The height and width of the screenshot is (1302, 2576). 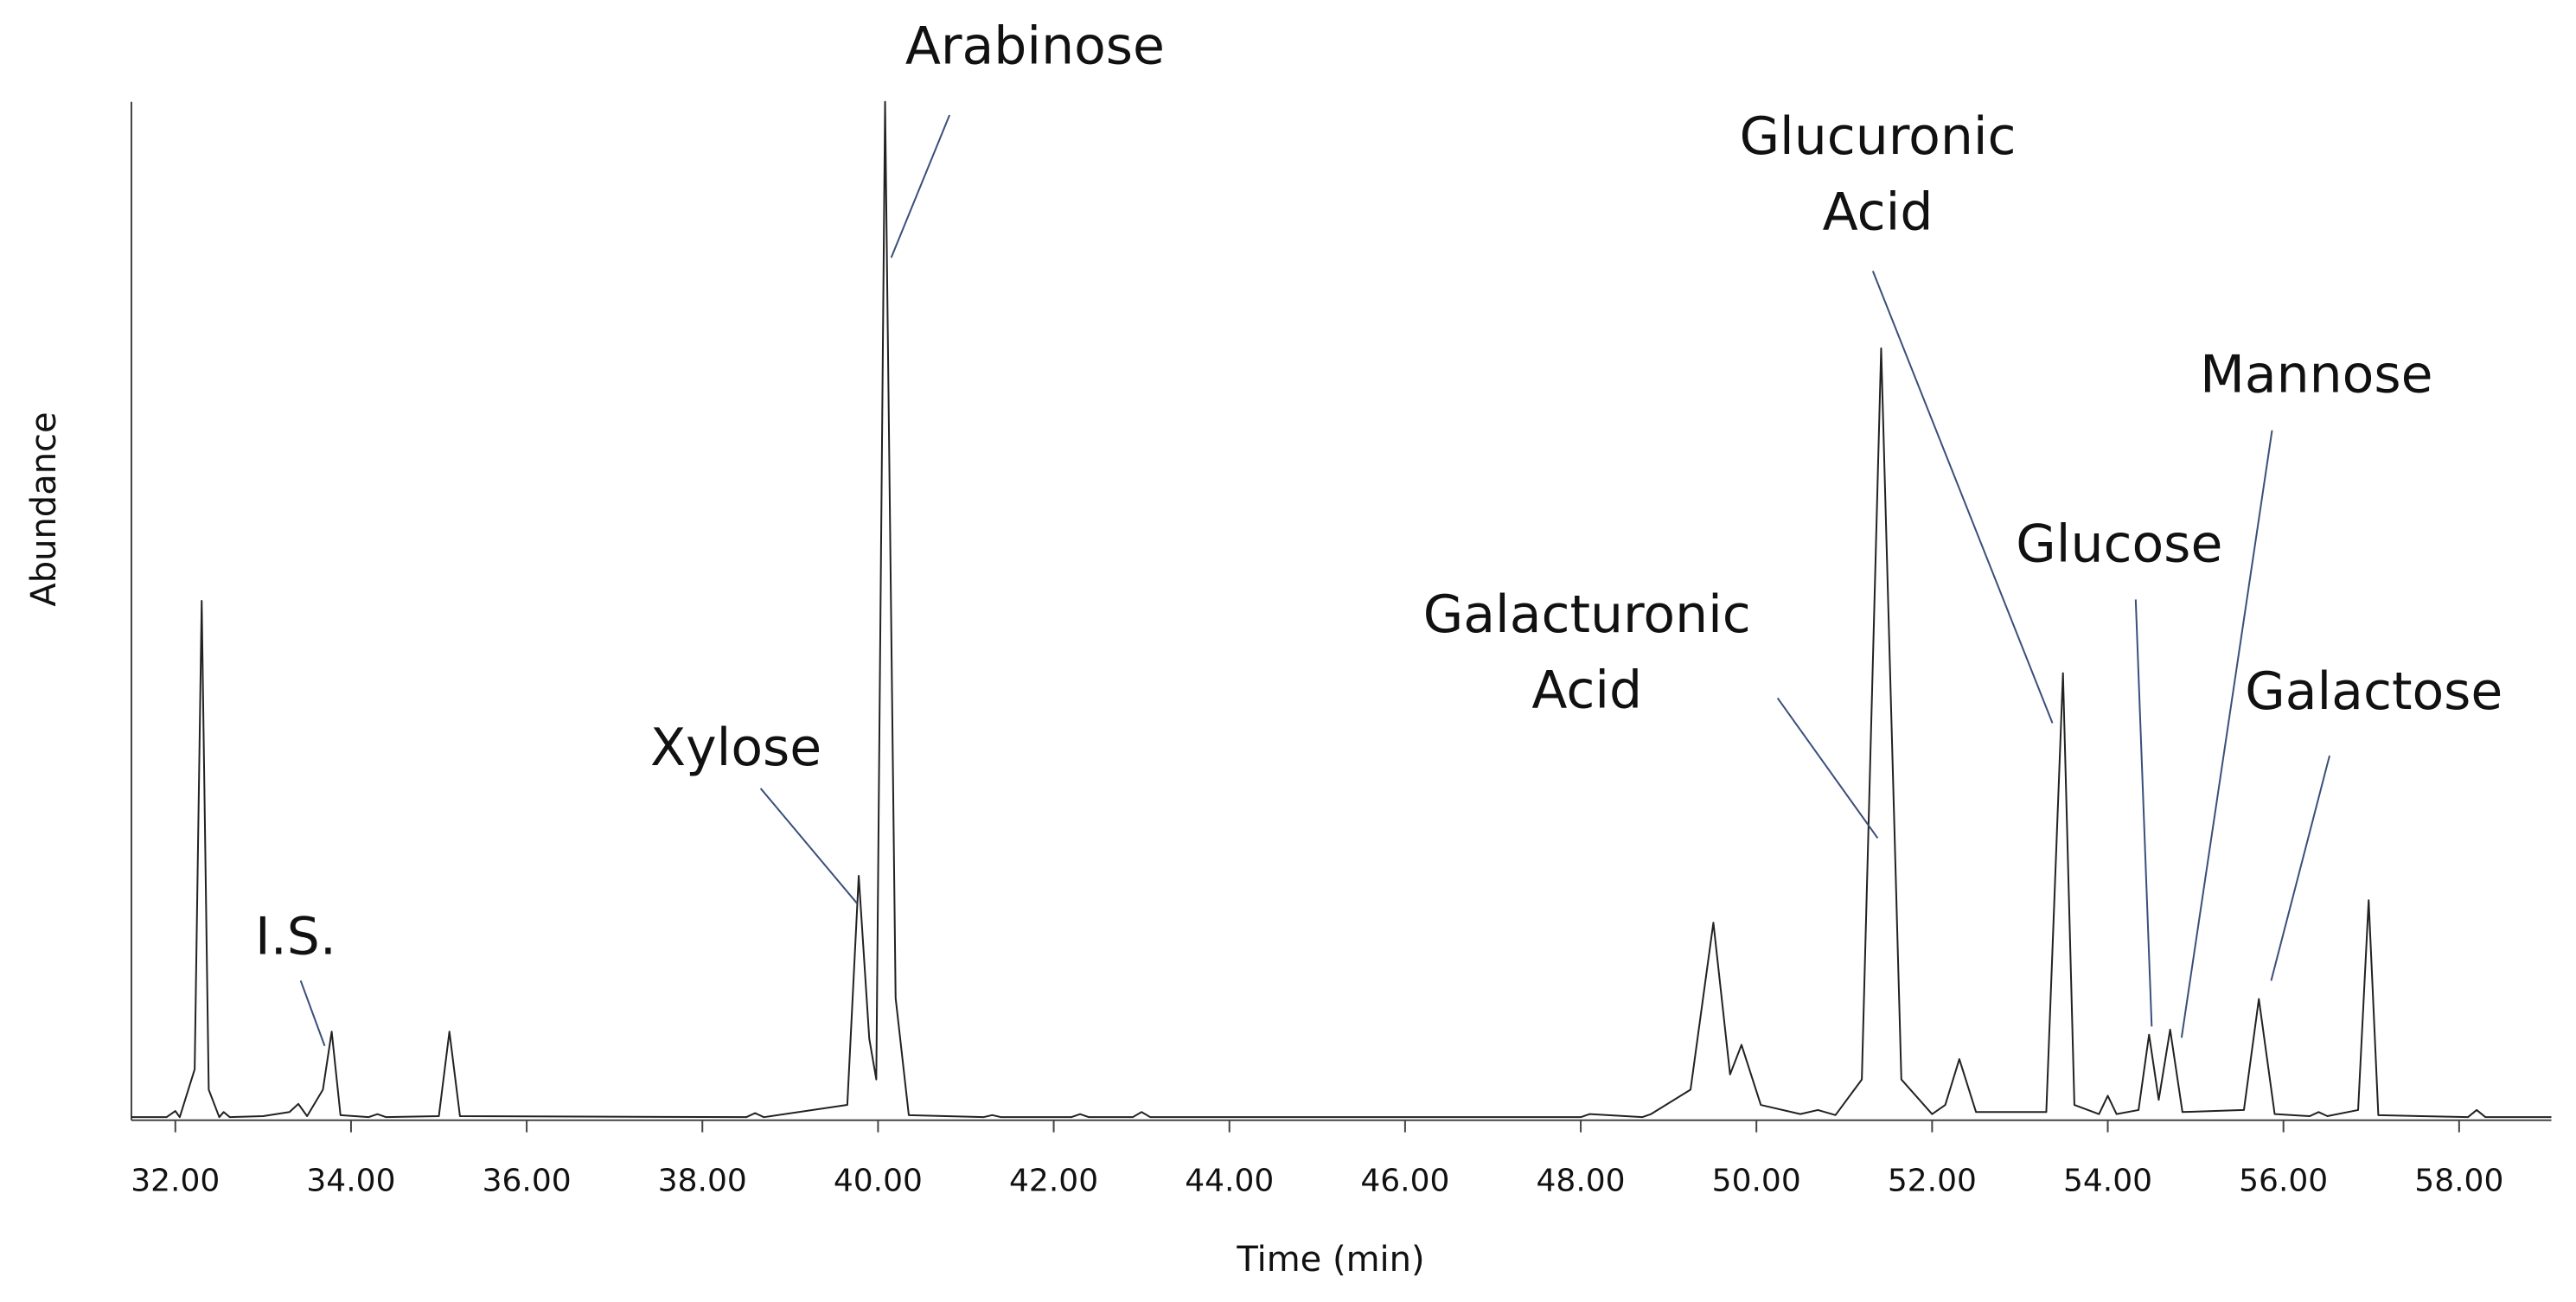 What do you see at coordinates (351, 1181) in the screenshot?
I see `x-tick-label: 34.00` at bounding box center [351, 1181].